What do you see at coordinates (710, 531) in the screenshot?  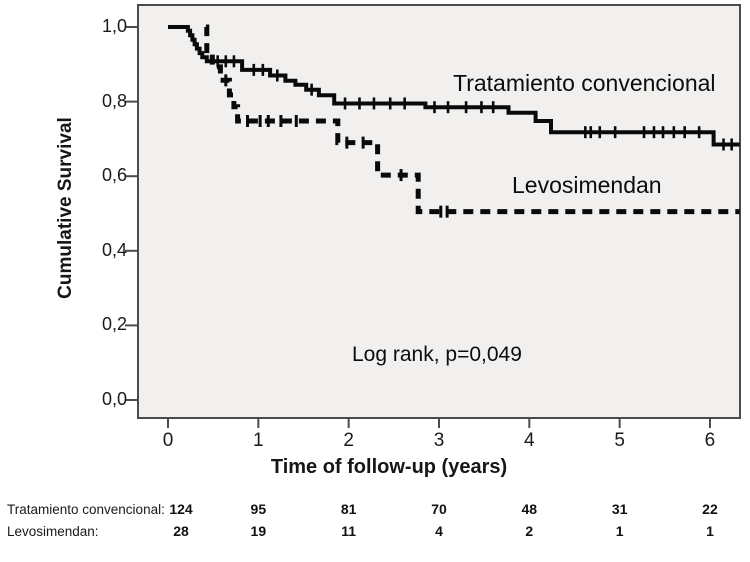 I see `risk-count-r1-c6: 1` at bounding box center [710, 531].